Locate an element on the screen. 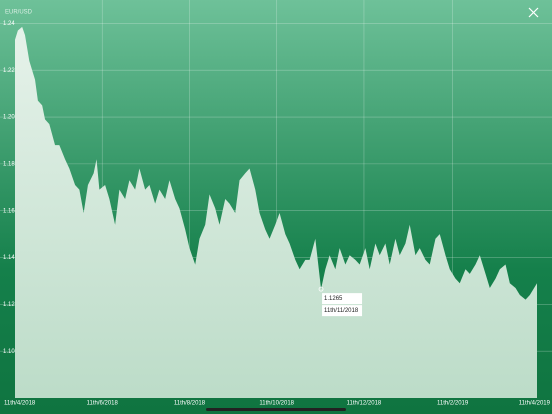 Image resolution: width=552 pixels, height=414 pixels. x-tick-label: 11th/6/2018 is located at coordinates (103, 404).